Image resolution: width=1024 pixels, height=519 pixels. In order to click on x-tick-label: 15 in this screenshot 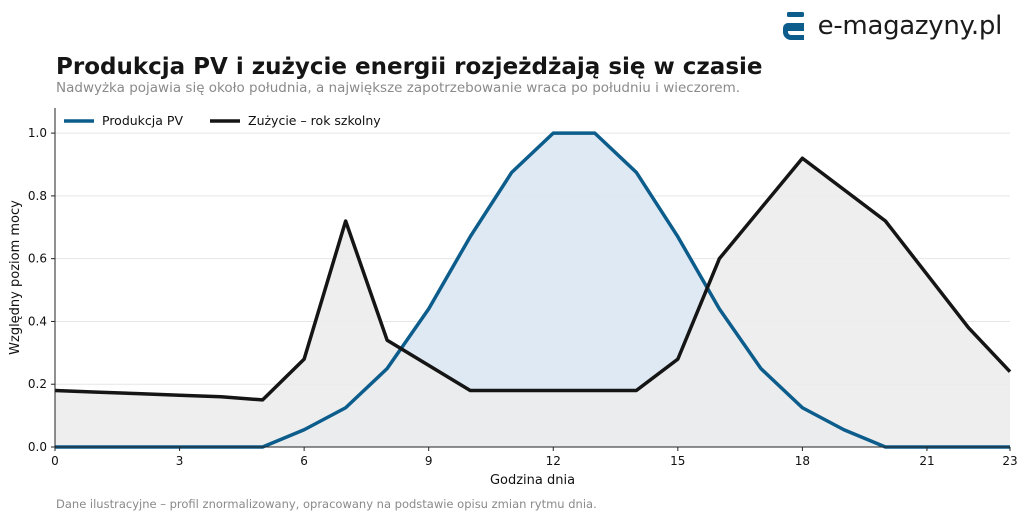, I will do `click(677, 461)`.